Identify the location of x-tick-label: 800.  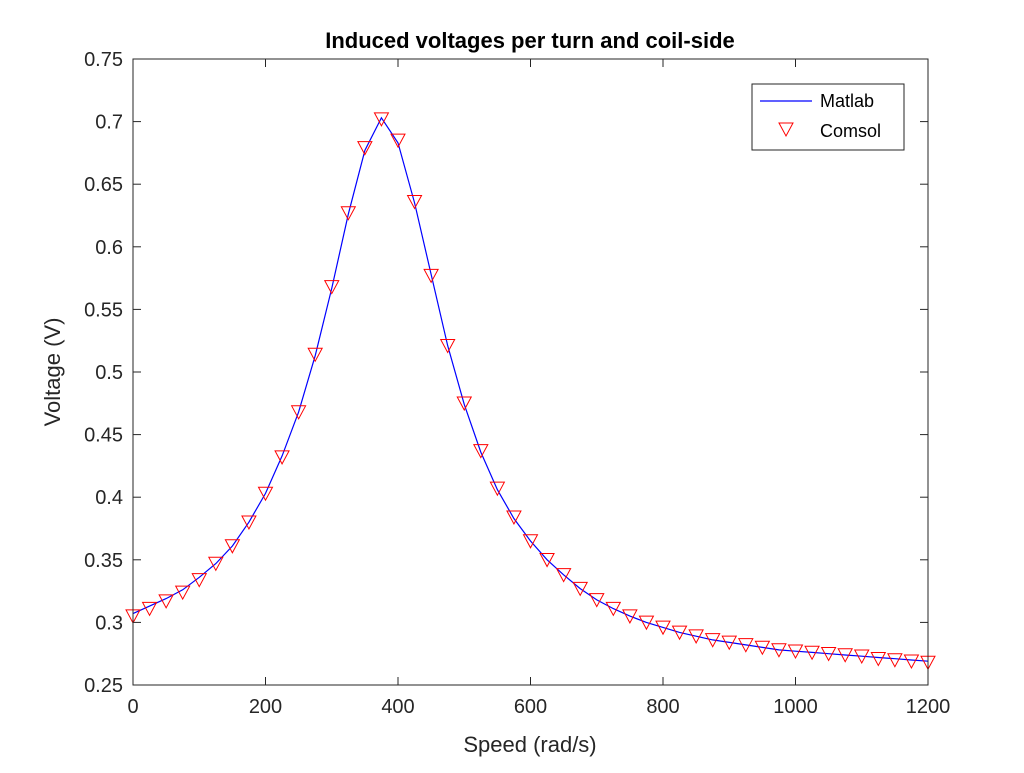
(662, 707).